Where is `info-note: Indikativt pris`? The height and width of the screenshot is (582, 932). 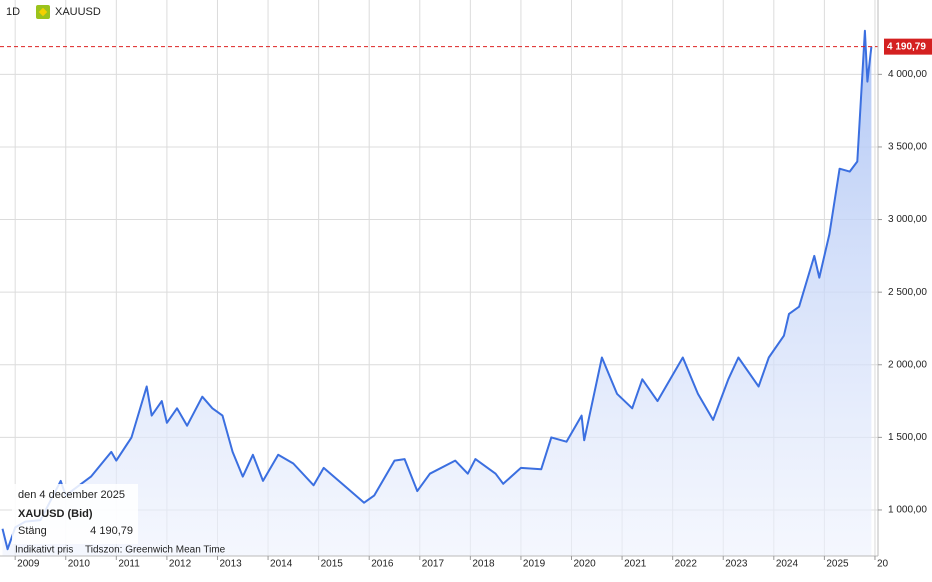
info-note: Indikativt pris is located at coordinates (44, 550).